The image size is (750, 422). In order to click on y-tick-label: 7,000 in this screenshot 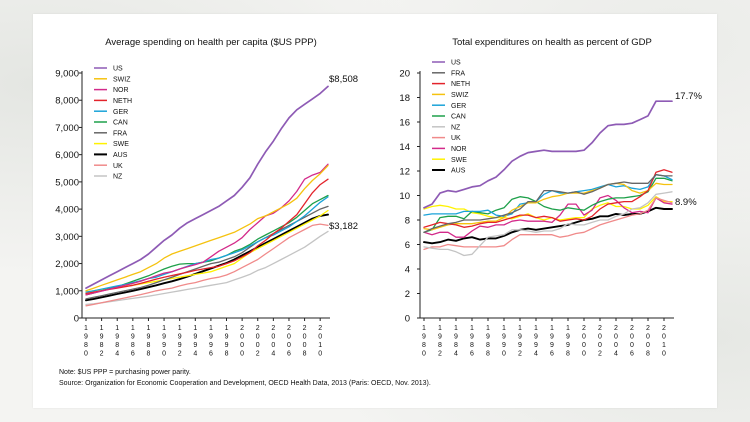, I will do `click(67, 128)`.